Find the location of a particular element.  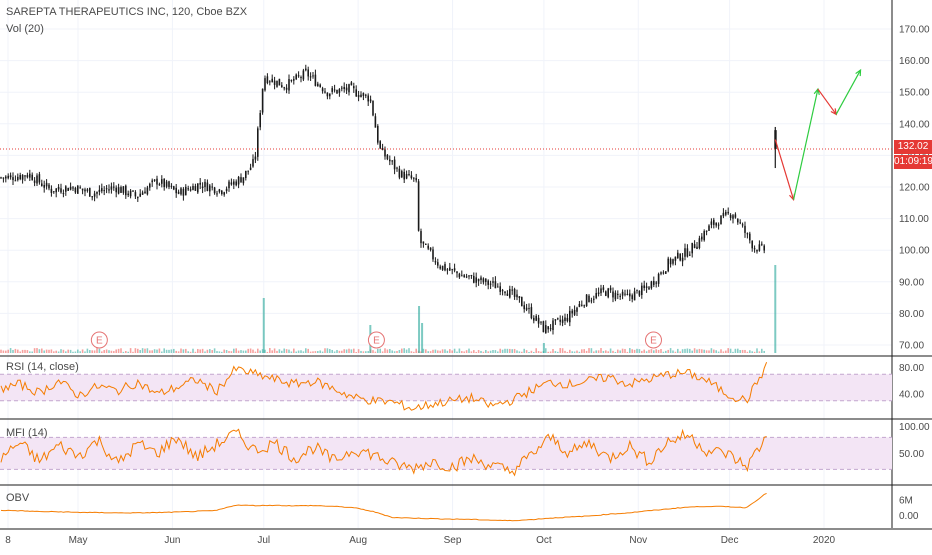

mfi-tick-0: 100.00 is located at coordinates (914, 427).